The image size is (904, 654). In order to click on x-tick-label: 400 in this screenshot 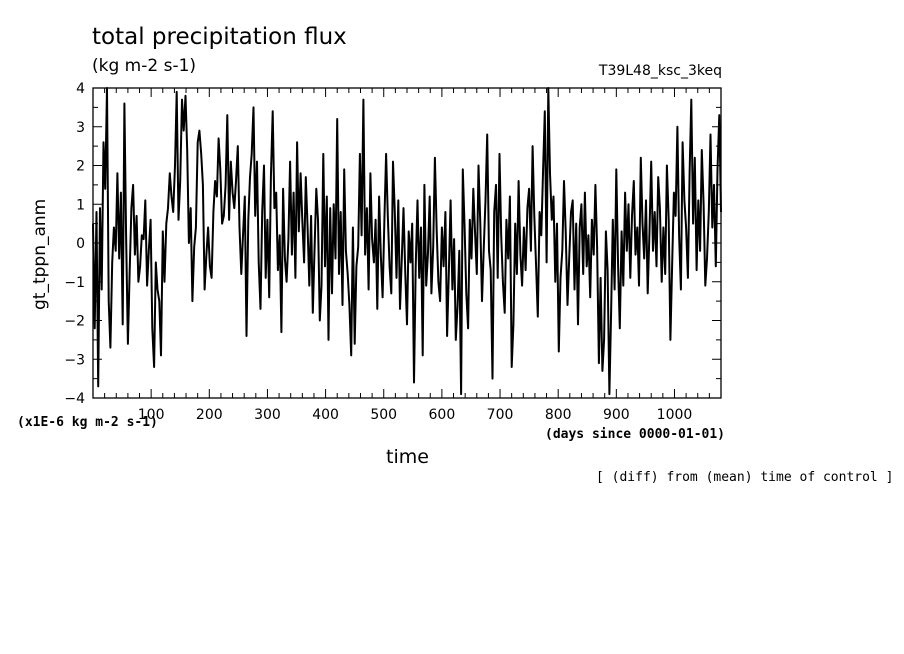, I will do `click(325, 415)`.